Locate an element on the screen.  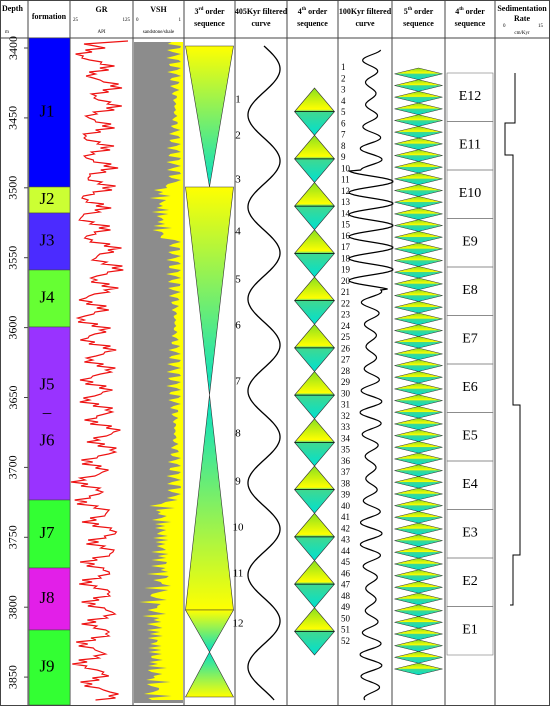
header-text: 1 is located at coordinates (180, 20).